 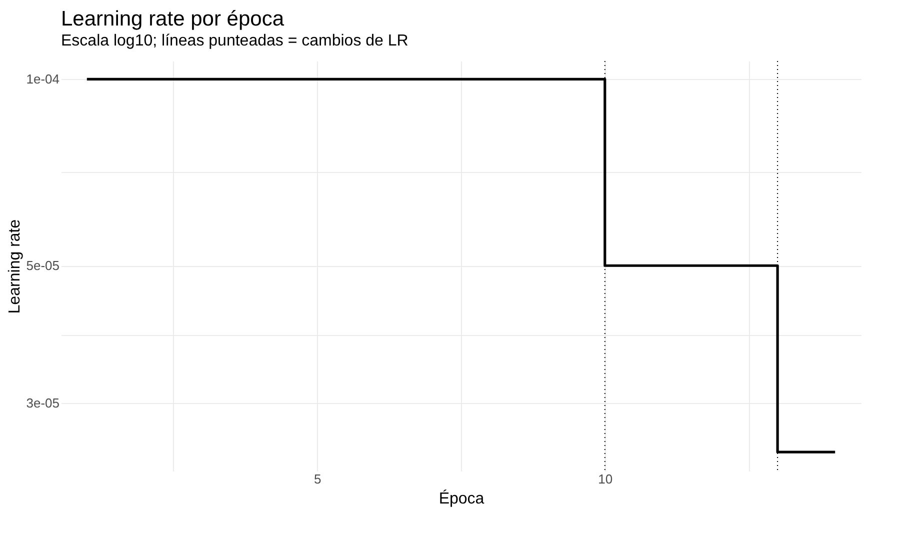 I want to click on y-axis-title: Learning rate, so click(x=15, y=266).